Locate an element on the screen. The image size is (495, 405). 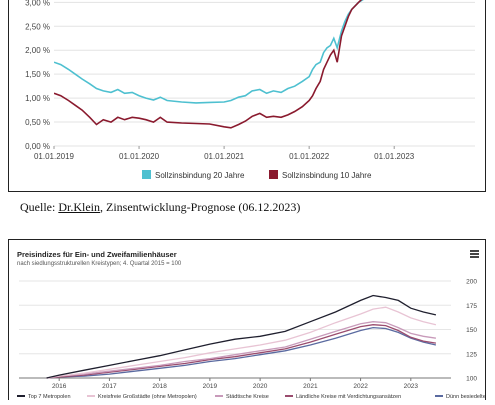
y-tick-label: 3,00 % is located at coordinates (37, 3).